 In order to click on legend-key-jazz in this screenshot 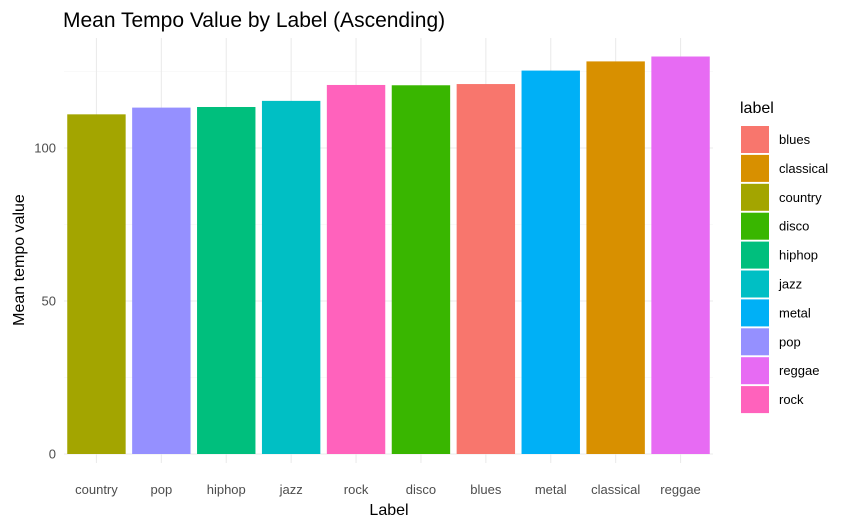, I will do `click(755, 284)`.